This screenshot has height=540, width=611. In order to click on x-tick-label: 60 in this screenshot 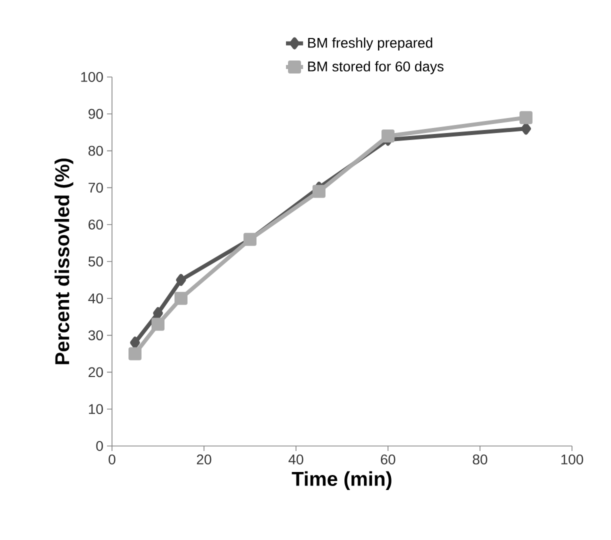, I will do `click(388, 459)`.